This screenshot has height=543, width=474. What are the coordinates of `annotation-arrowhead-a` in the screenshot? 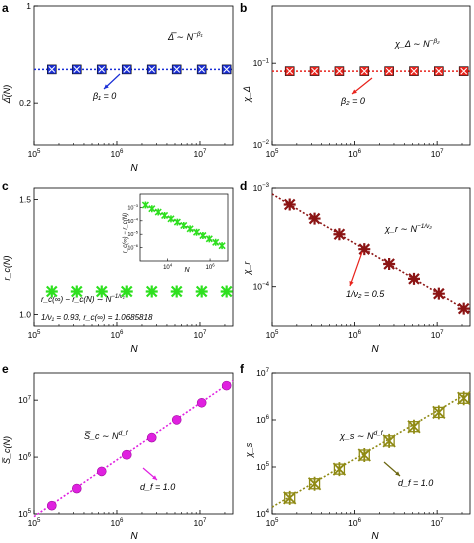 It's located at (106, 86).